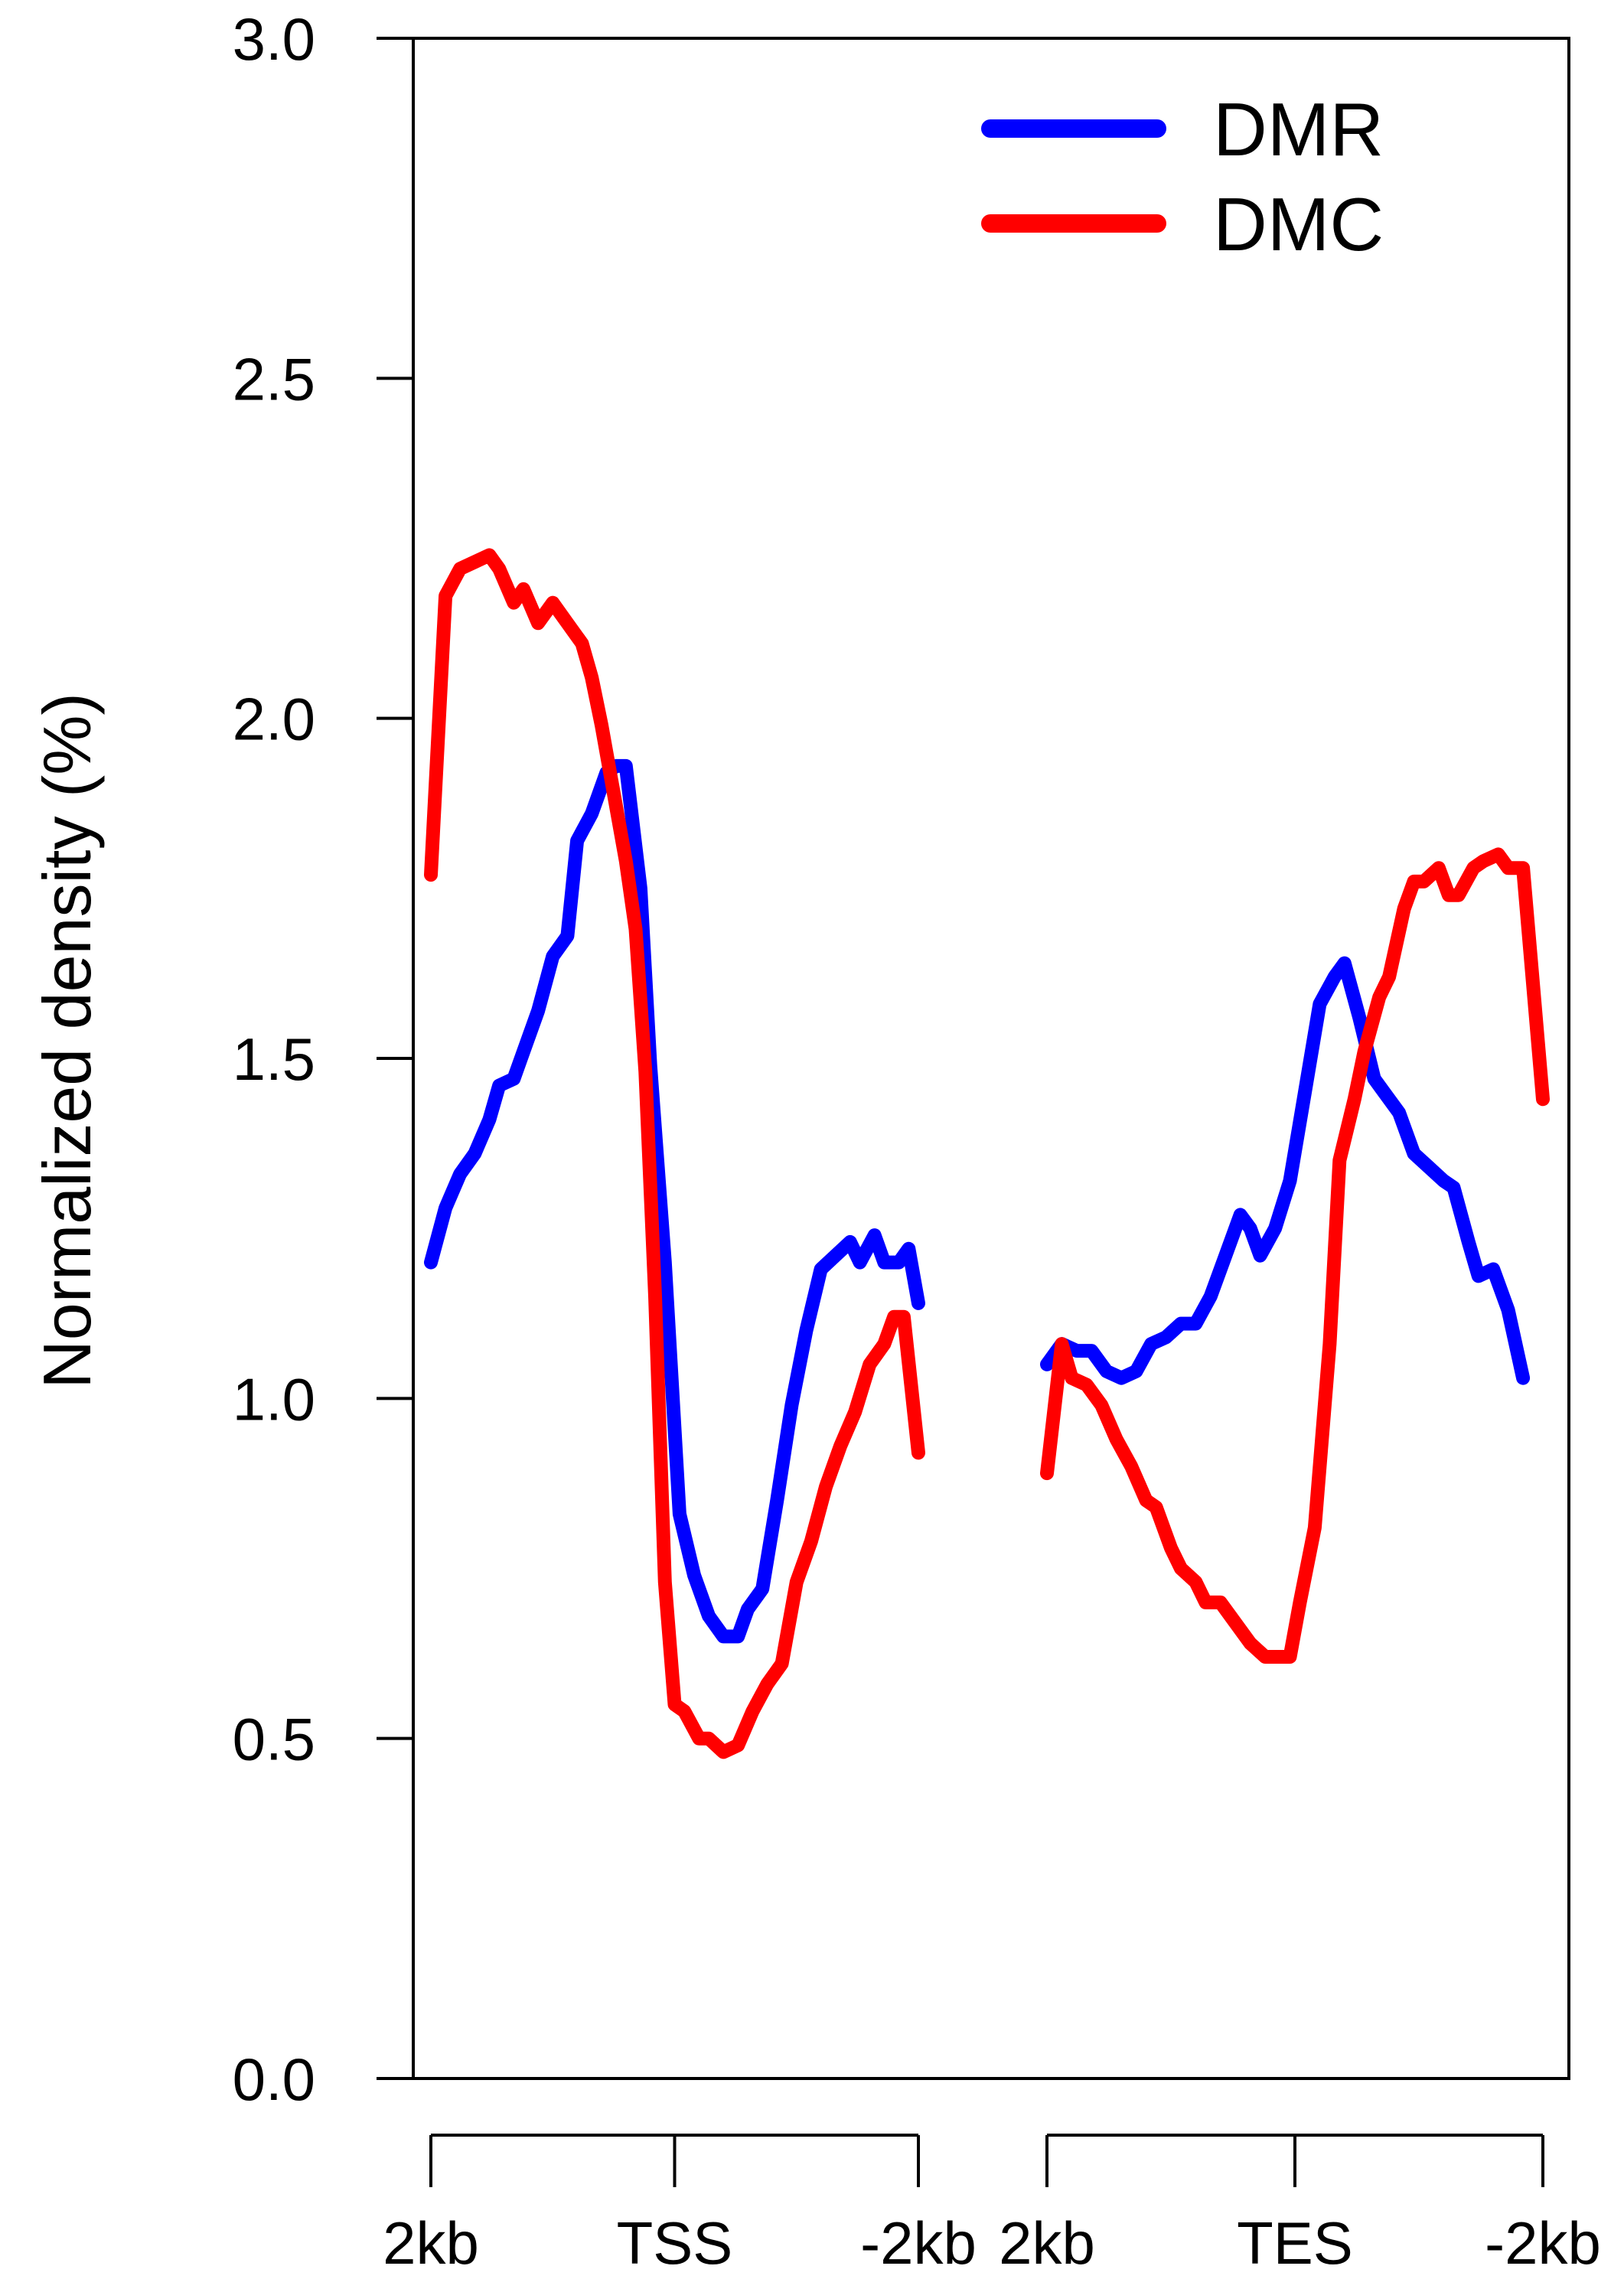  I want to click on legend-label-dmc: DMC, so click(1298, 224).